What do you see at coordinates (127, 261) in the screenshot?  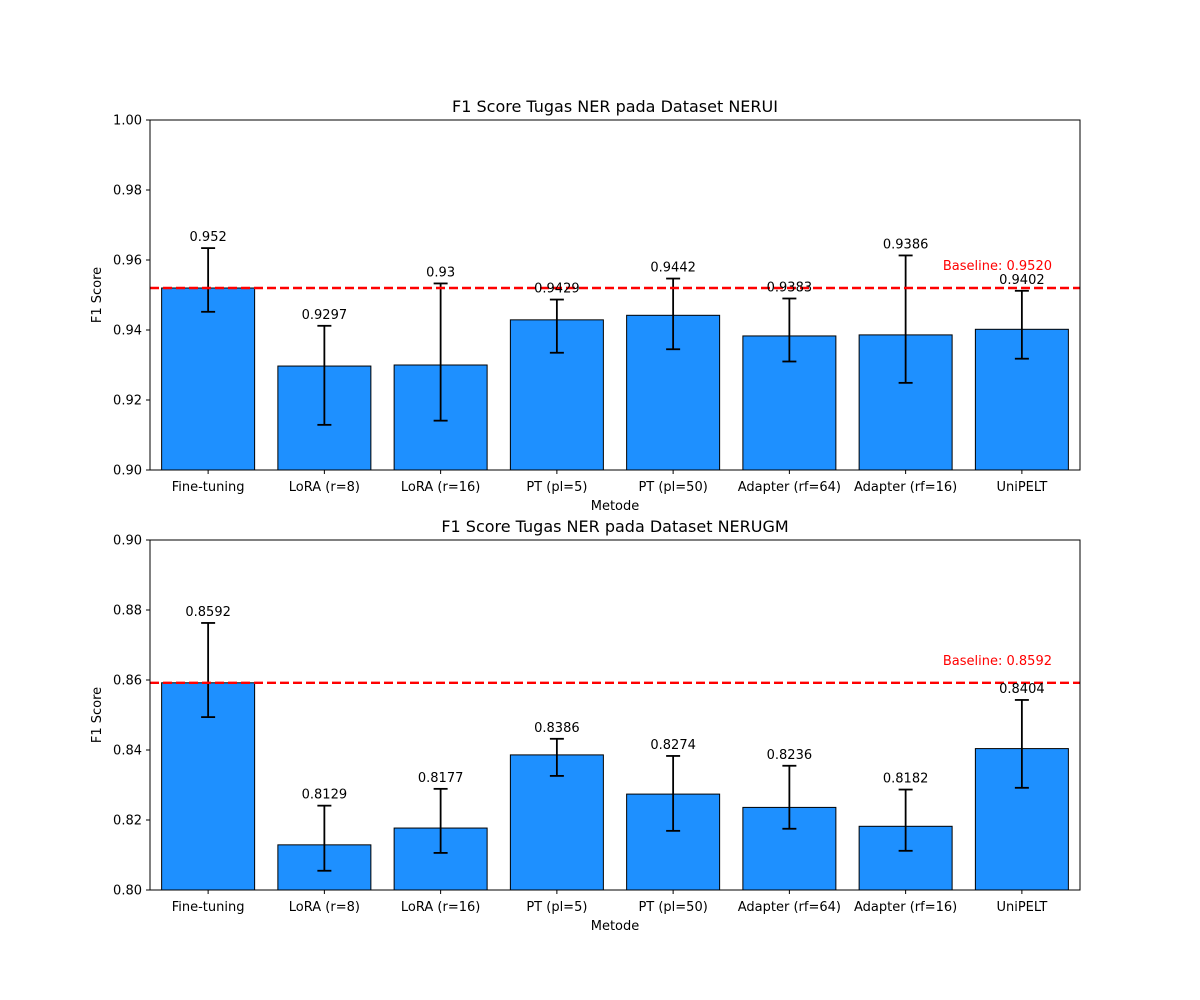 I see `y-tick-label: 0.96` at bounding box center [127, 261].